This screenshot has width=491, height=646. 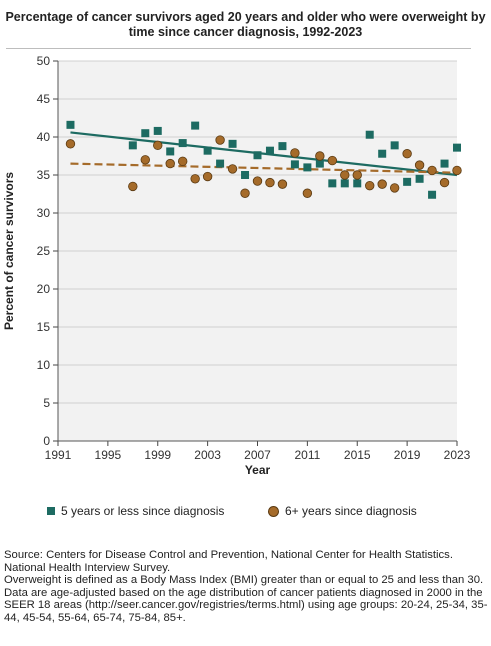 I want to click on x-tick-label: 2015, so click(x=357, y=455).